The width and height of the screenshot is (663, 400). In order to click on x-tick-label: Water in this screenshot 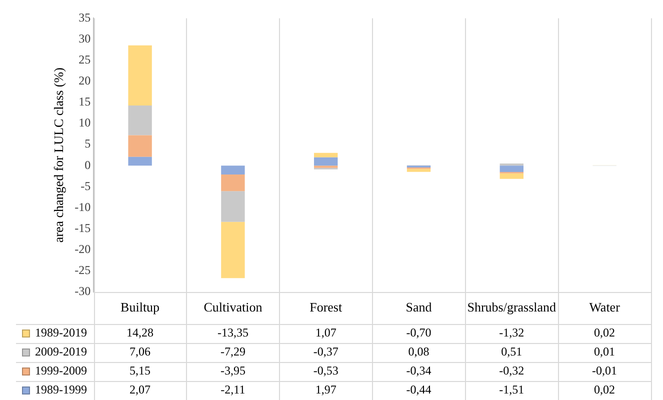, I will do `click(605, 306)`.